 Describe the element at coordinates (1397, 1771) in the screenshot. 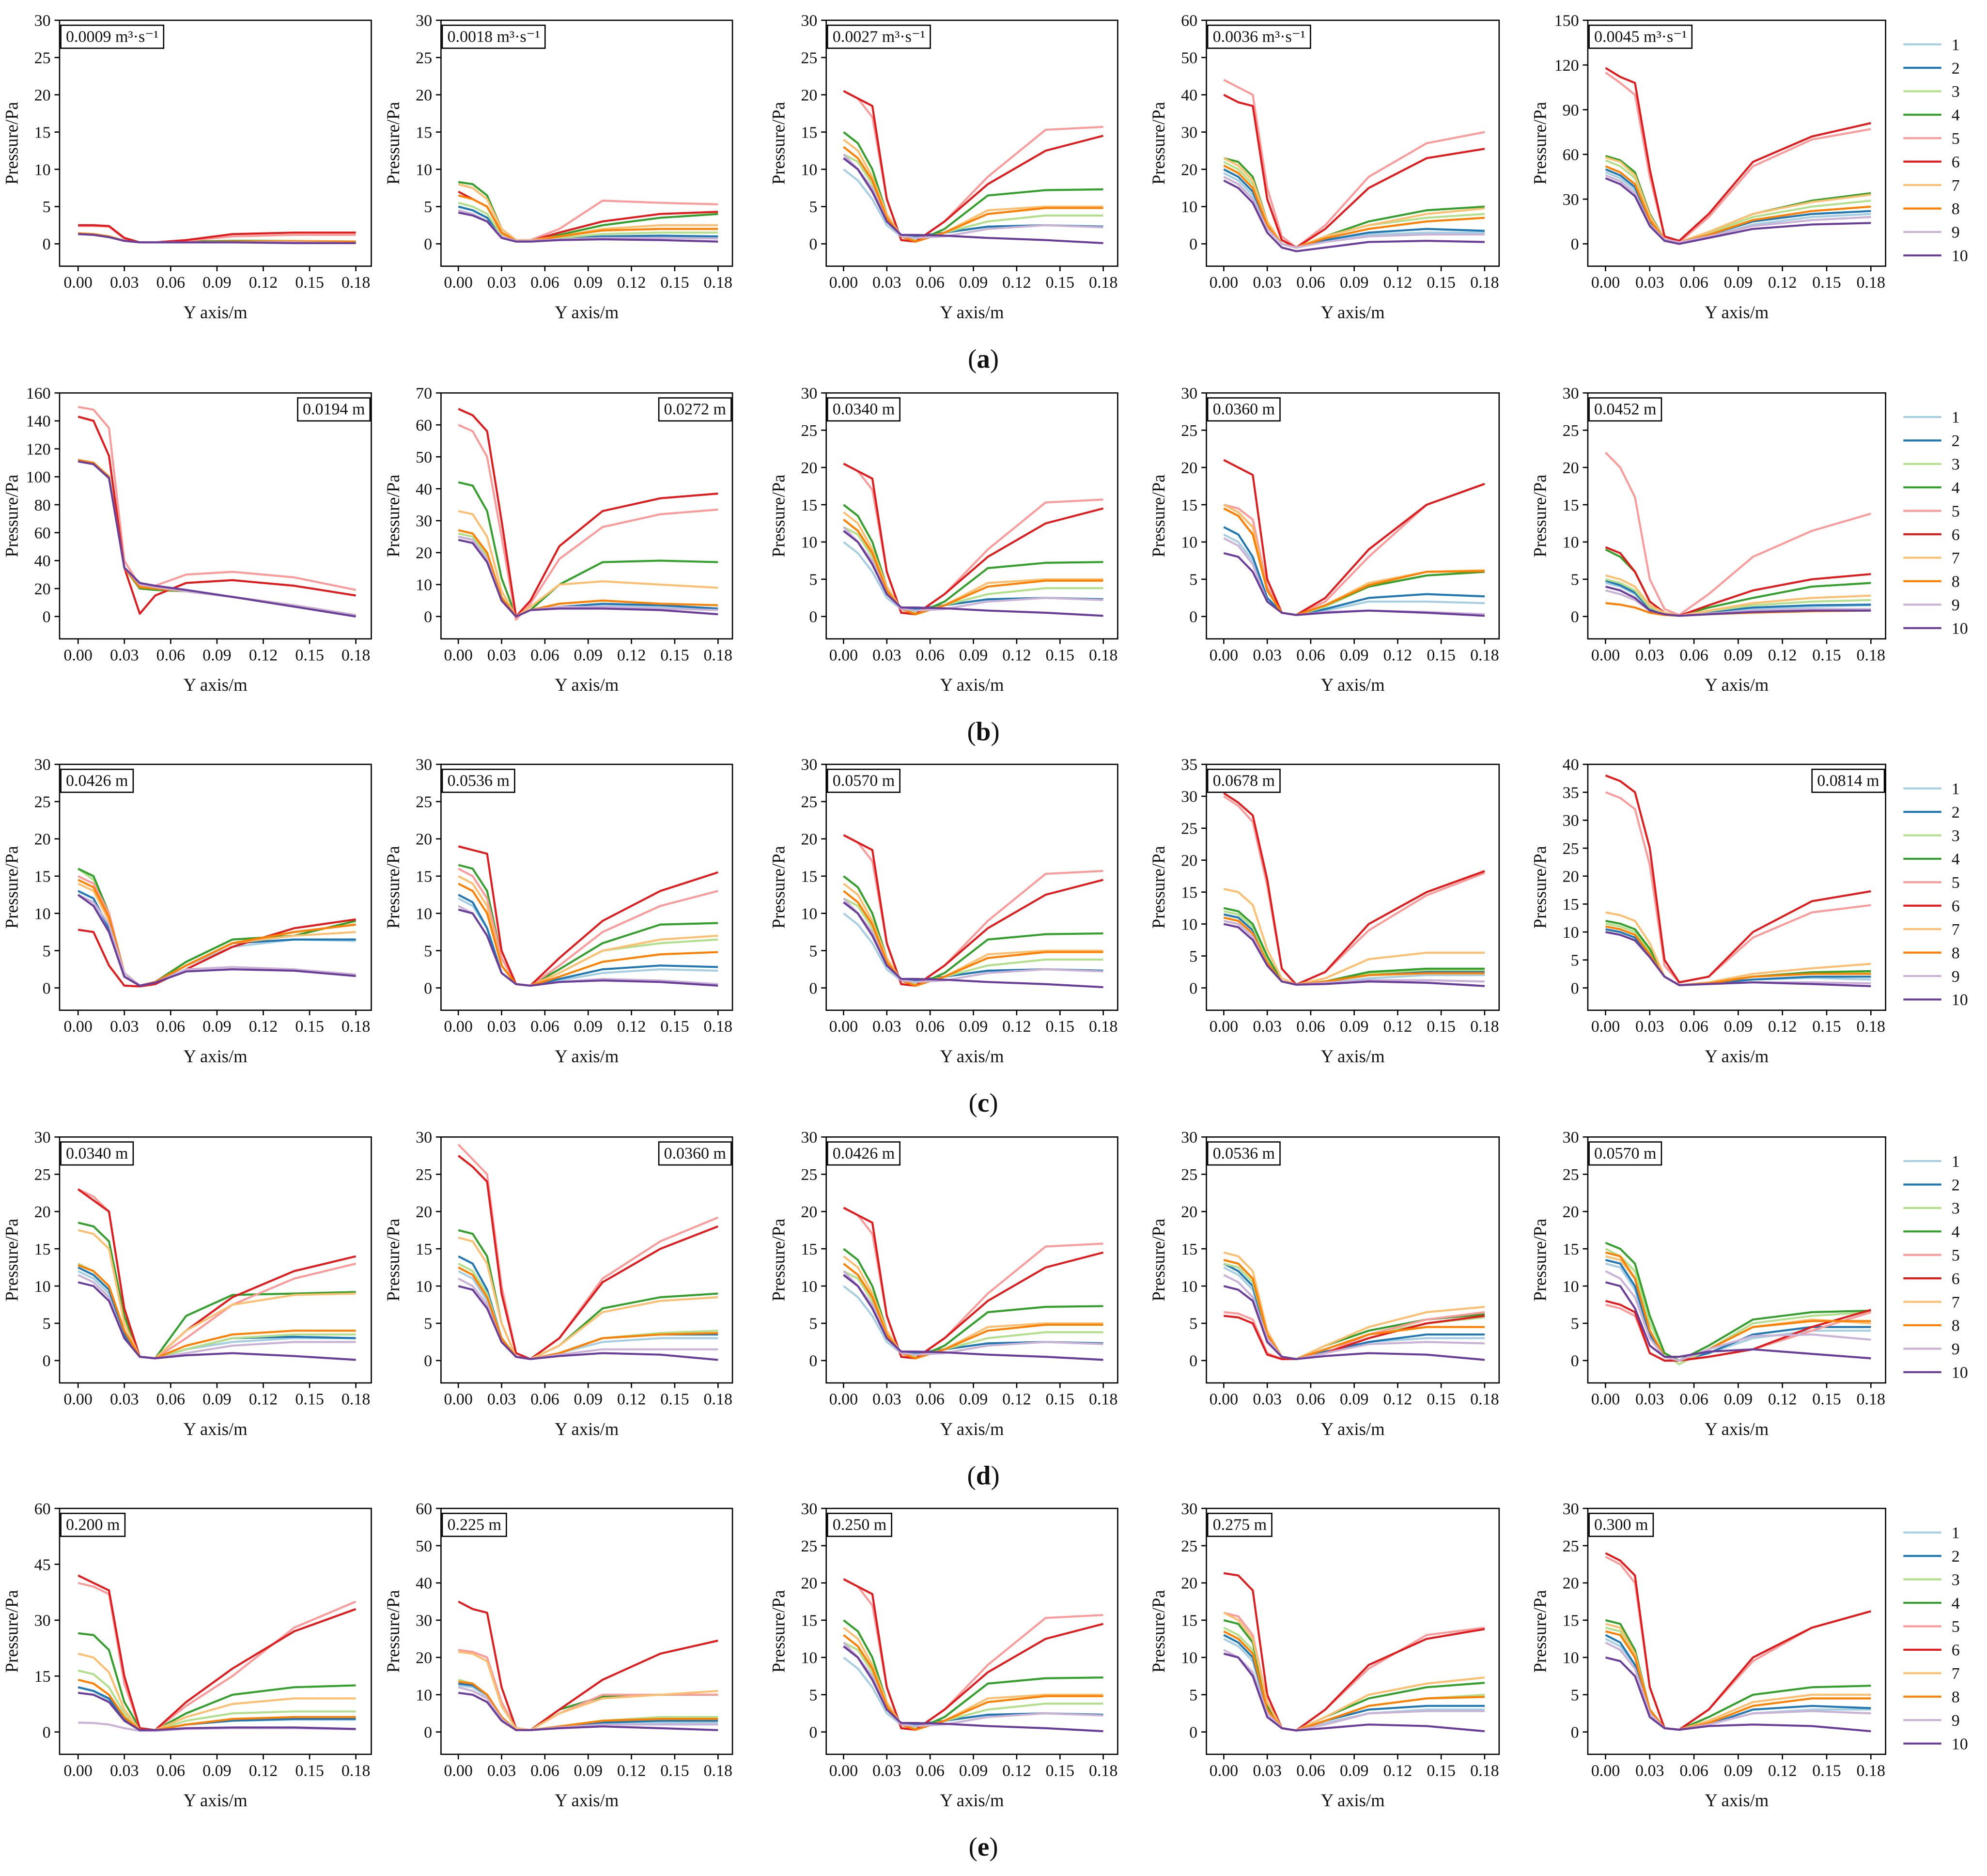

I see `x-tick-label: 0.12` at that location.